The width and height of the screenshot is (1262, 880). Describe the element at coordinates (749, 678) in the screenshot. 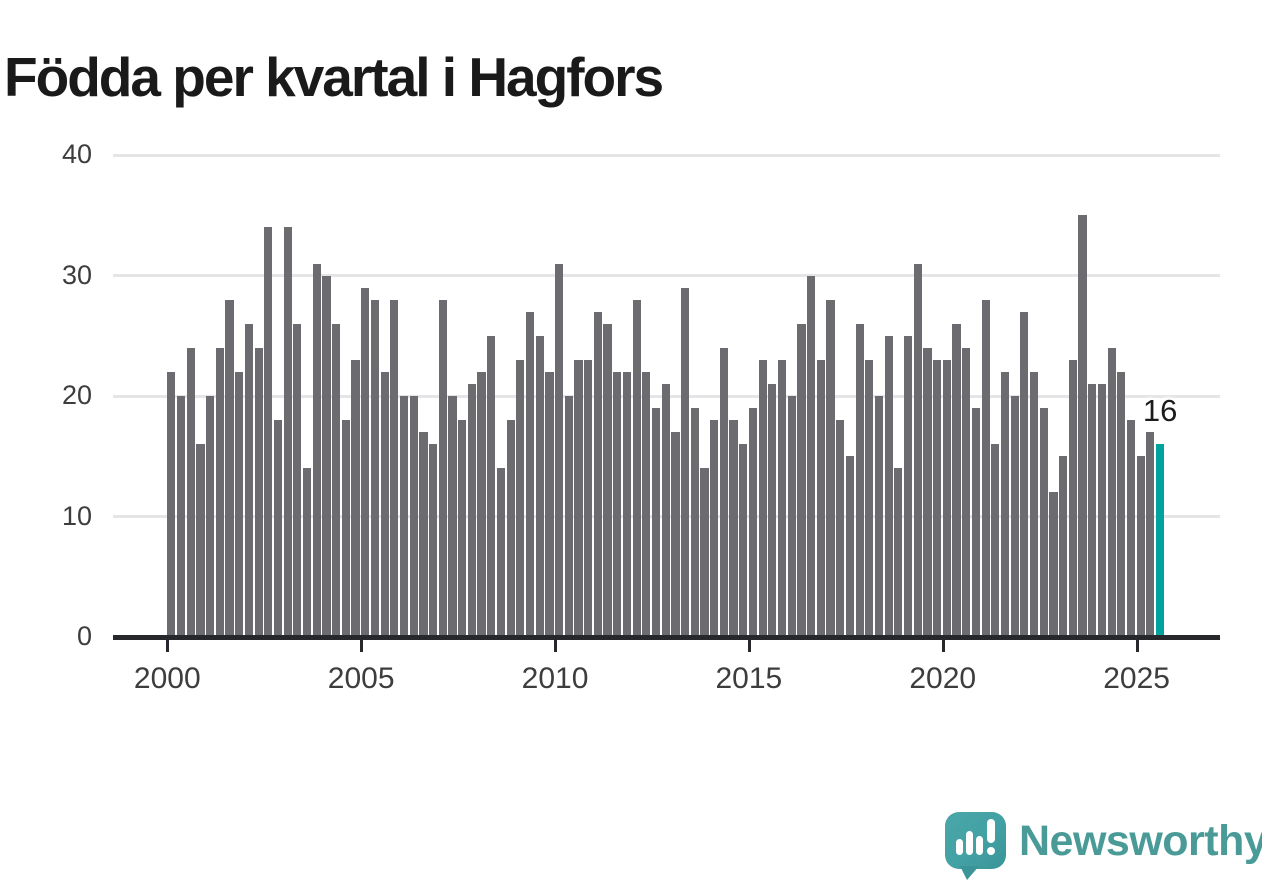

I see `x-axis-label-2015: 2015` at that location.